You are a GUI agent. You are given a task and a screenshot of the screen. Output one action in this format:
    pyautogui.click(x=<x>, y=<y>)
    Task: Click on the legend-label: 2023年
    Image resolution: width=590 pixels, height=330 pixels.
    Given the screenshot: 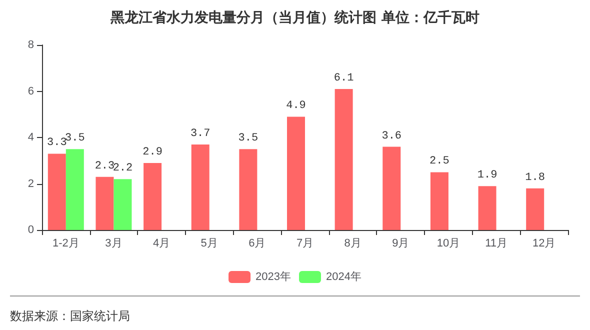 What is the action you would take?
    pyautogui.click(x=274, y=277)
    